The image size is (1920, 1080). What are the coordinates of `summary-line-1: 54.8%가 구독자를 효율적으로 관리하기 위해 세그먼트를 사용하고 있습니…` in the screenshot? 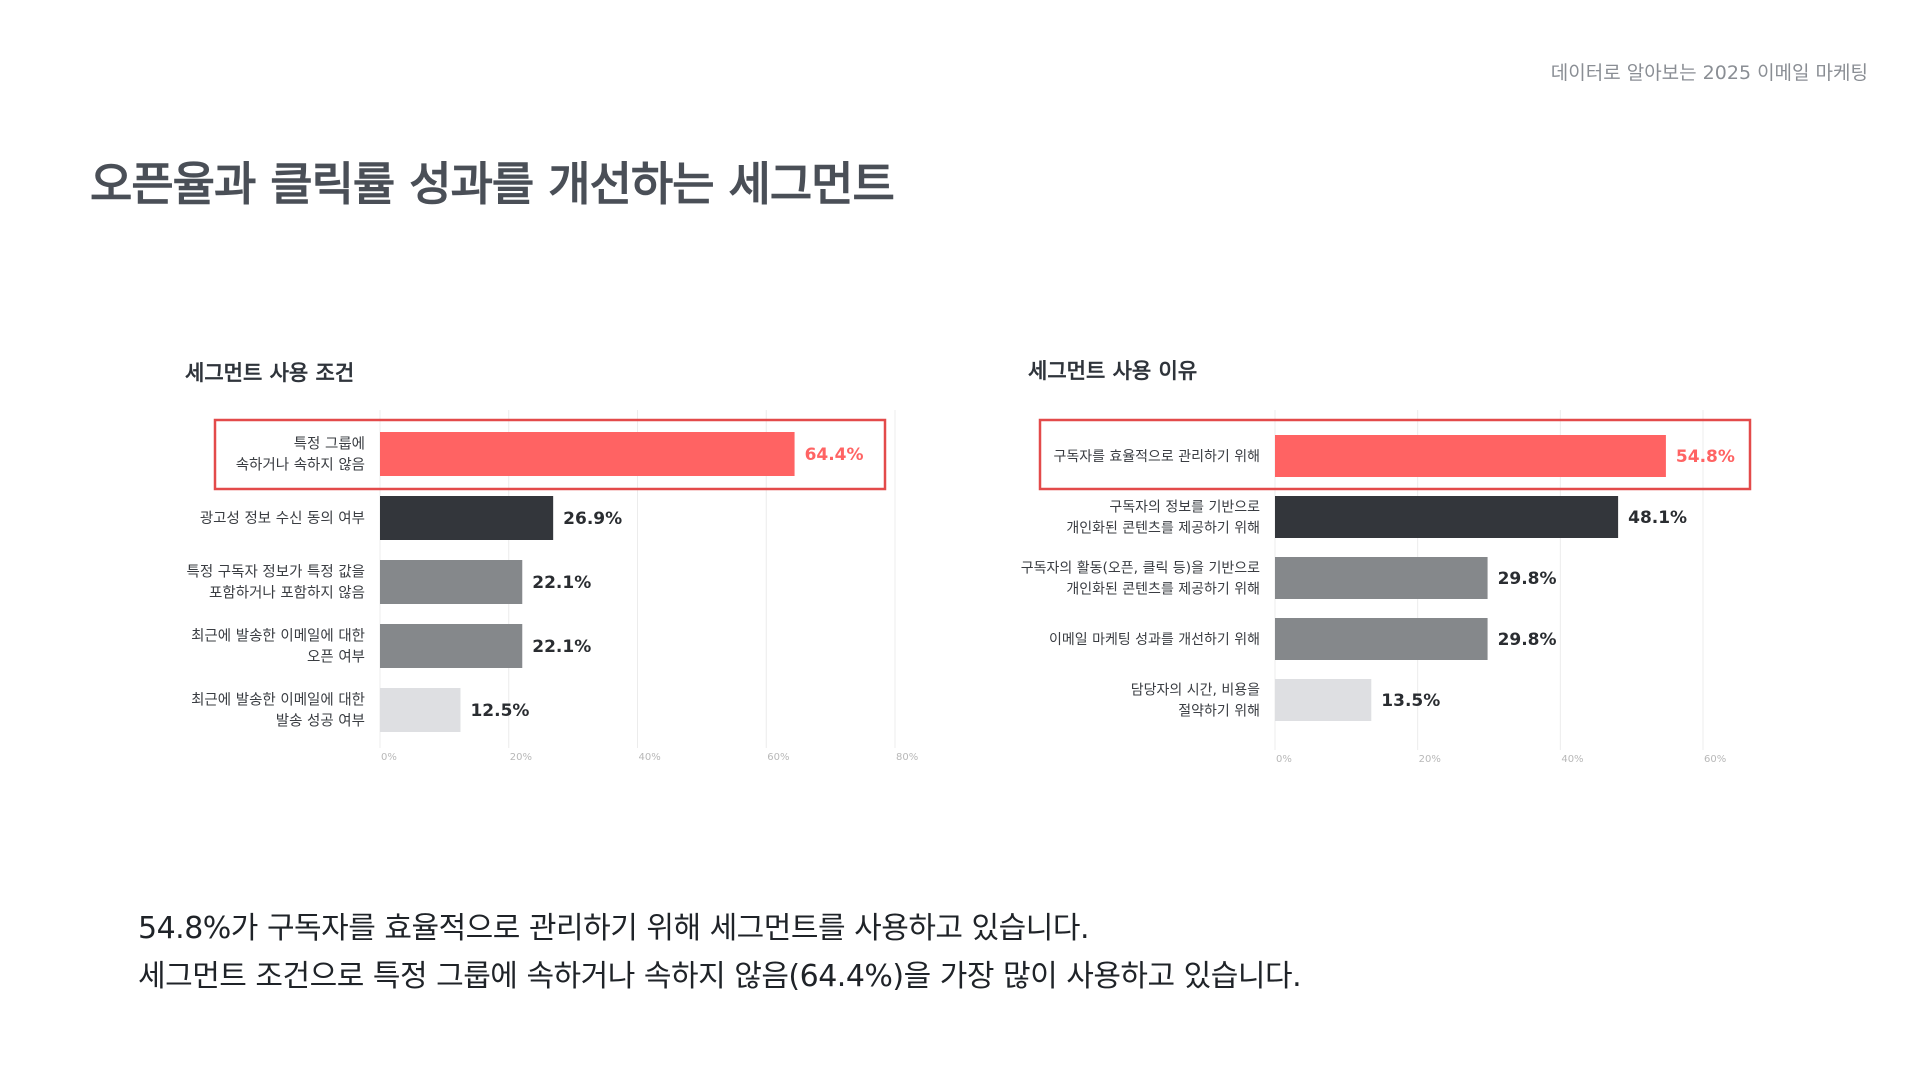 It's located at (614, 928).